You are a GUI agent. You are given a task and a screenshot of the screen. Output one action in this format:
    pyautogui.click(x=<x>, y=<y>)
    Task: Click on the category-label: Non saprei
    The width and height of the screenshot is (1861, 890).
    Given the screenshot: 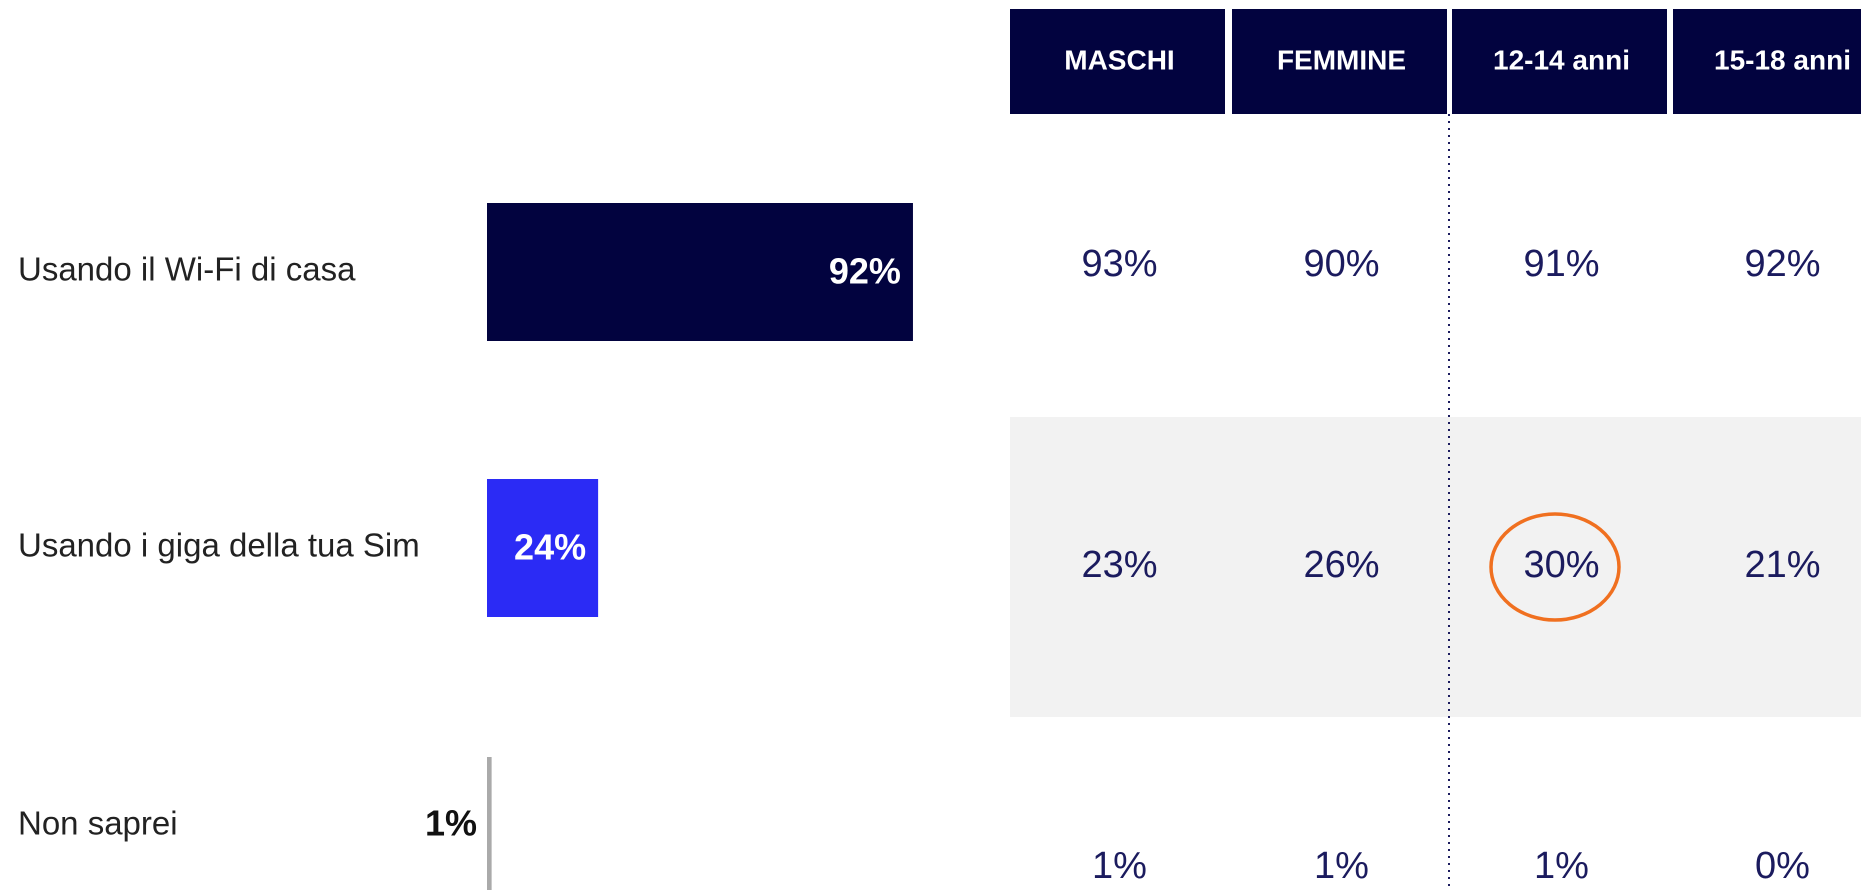 What is the action you would take?
    pyautogui.click(x=98, y=823)
    